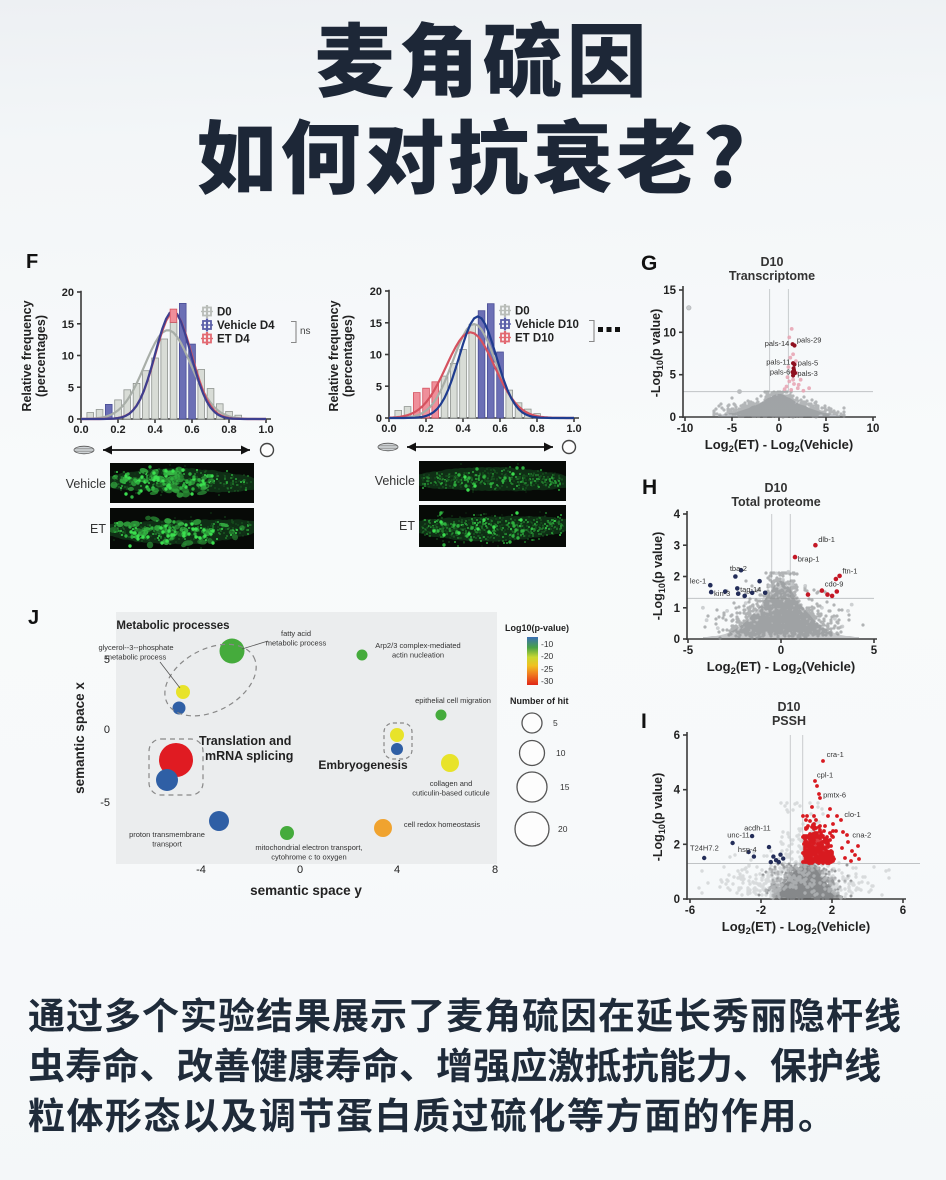  I want to click on svg-text: Number of hit, so click(539, 701).